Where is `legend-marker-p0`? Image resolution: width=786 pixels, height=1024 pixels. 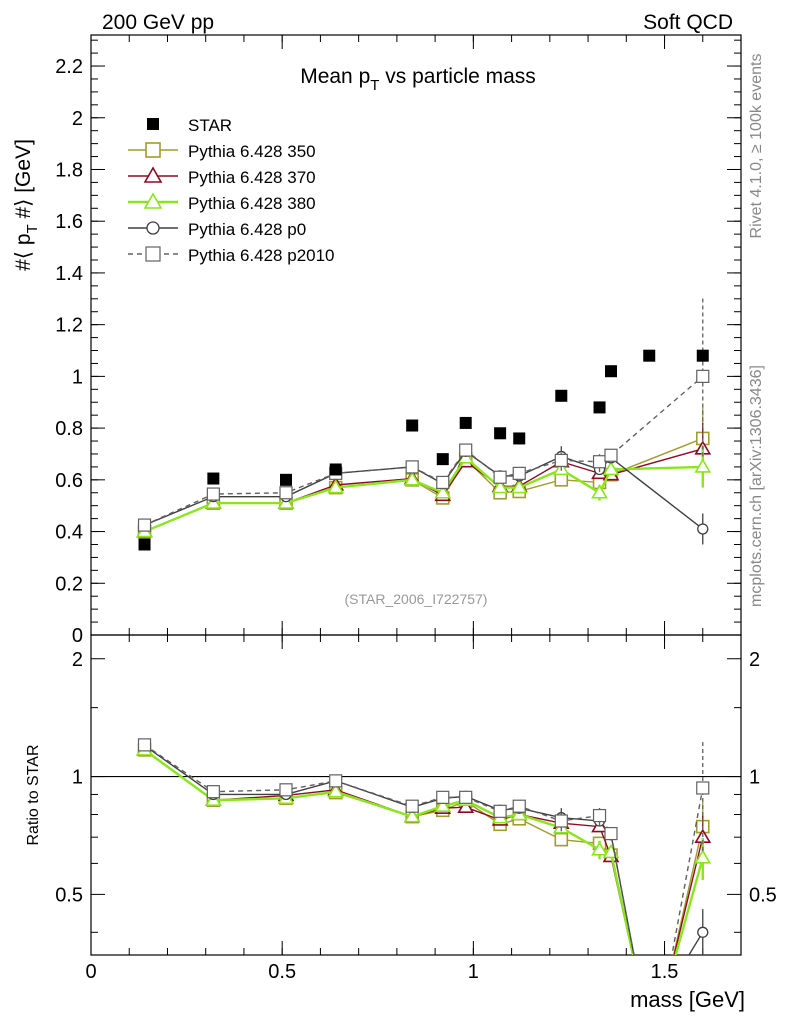 legend-marker-p0 is located at coordinates (153, 228).